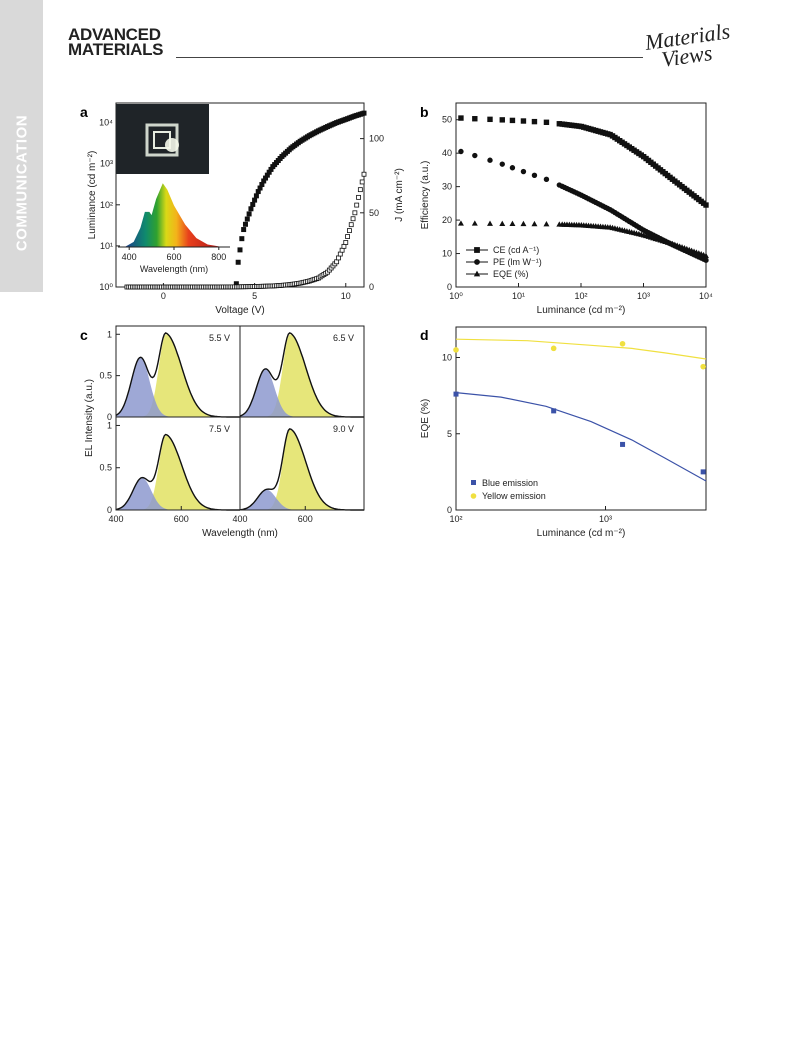 This screenshot has height=1057, width=793. Describe the element at coordinates (114, 34) in the screenshot. I see `journal-logo-line1: ADVANCED` at that location.